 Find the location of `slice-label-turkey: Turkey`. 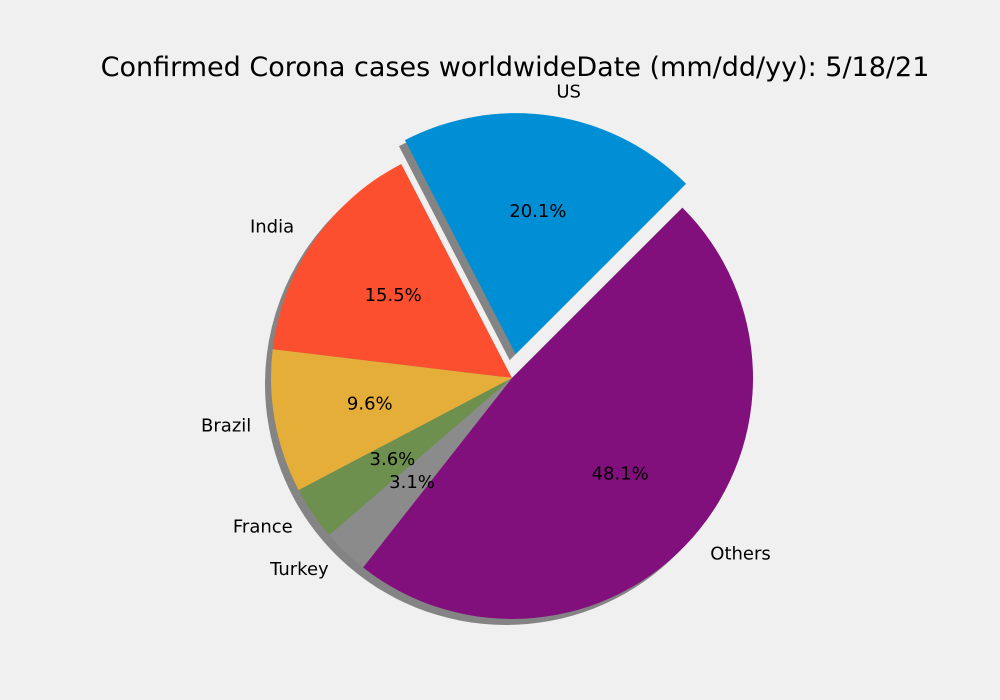

slice-label-turkey: Turkey is located at coordinates (299, 569).